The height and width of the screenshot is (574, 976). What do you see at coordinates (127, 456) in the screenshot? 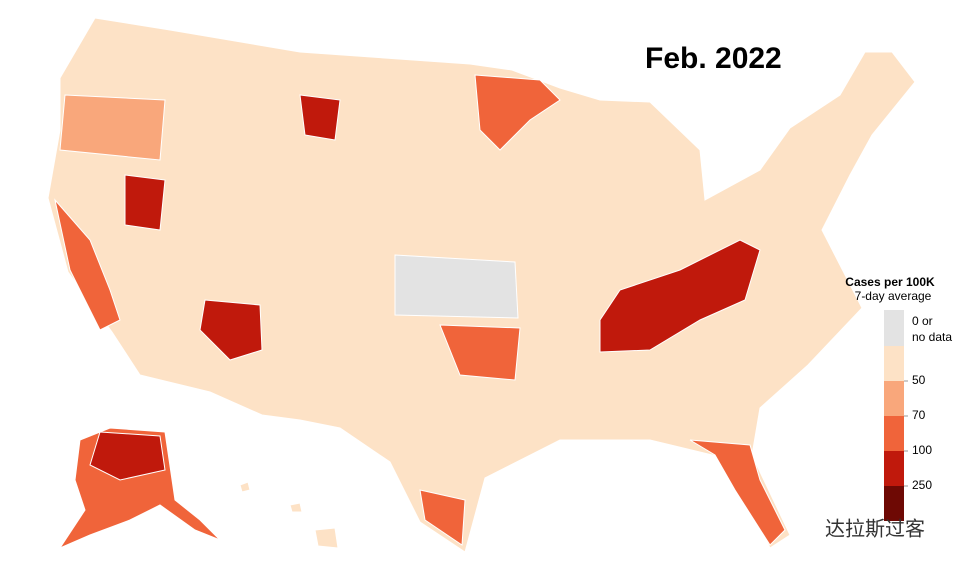
I see `alaska-hotspot` at bounding box center [127, 456].